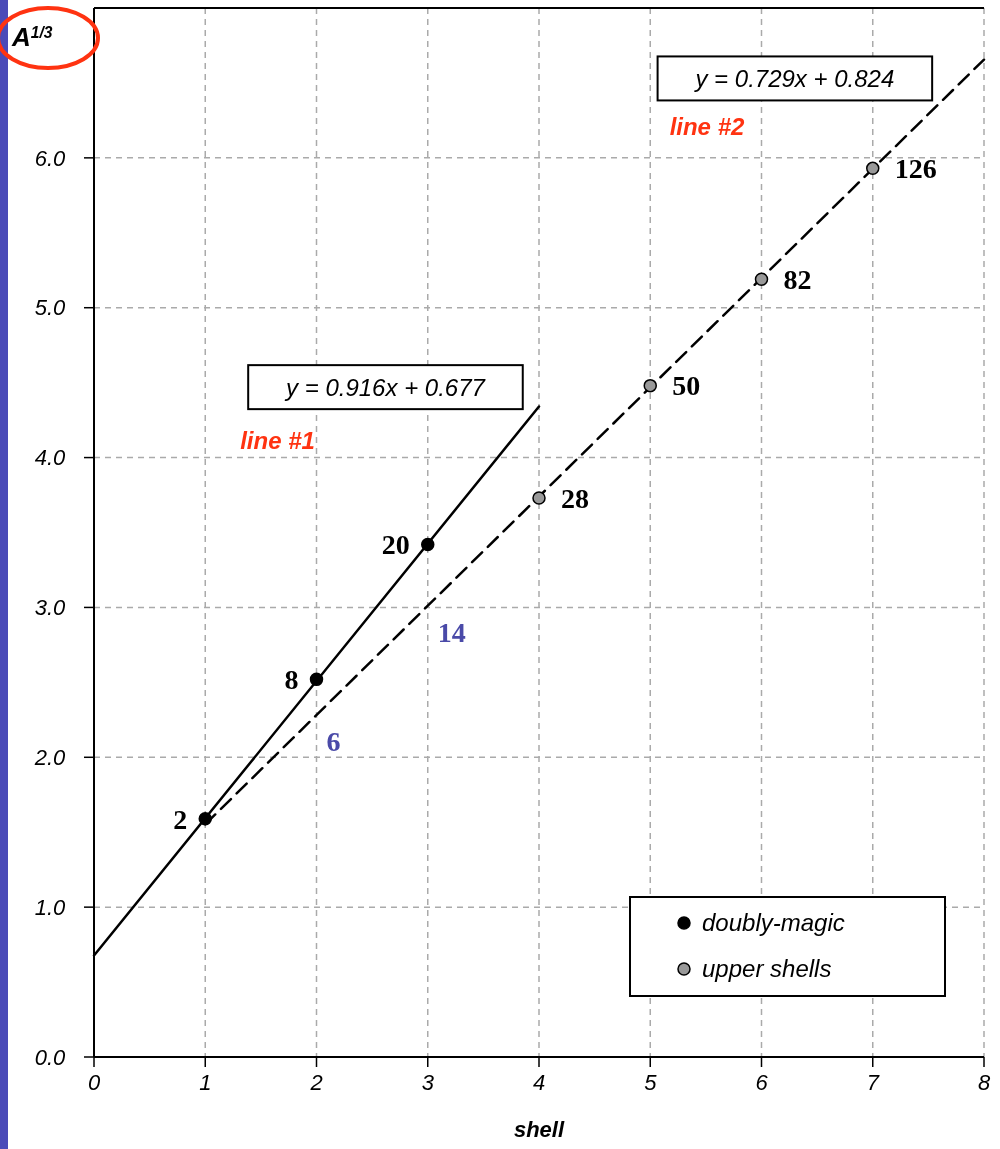 The width and height of the screenshot is (1000, 1149). I want to click on legend-label: upper shells, so click(767, 969).